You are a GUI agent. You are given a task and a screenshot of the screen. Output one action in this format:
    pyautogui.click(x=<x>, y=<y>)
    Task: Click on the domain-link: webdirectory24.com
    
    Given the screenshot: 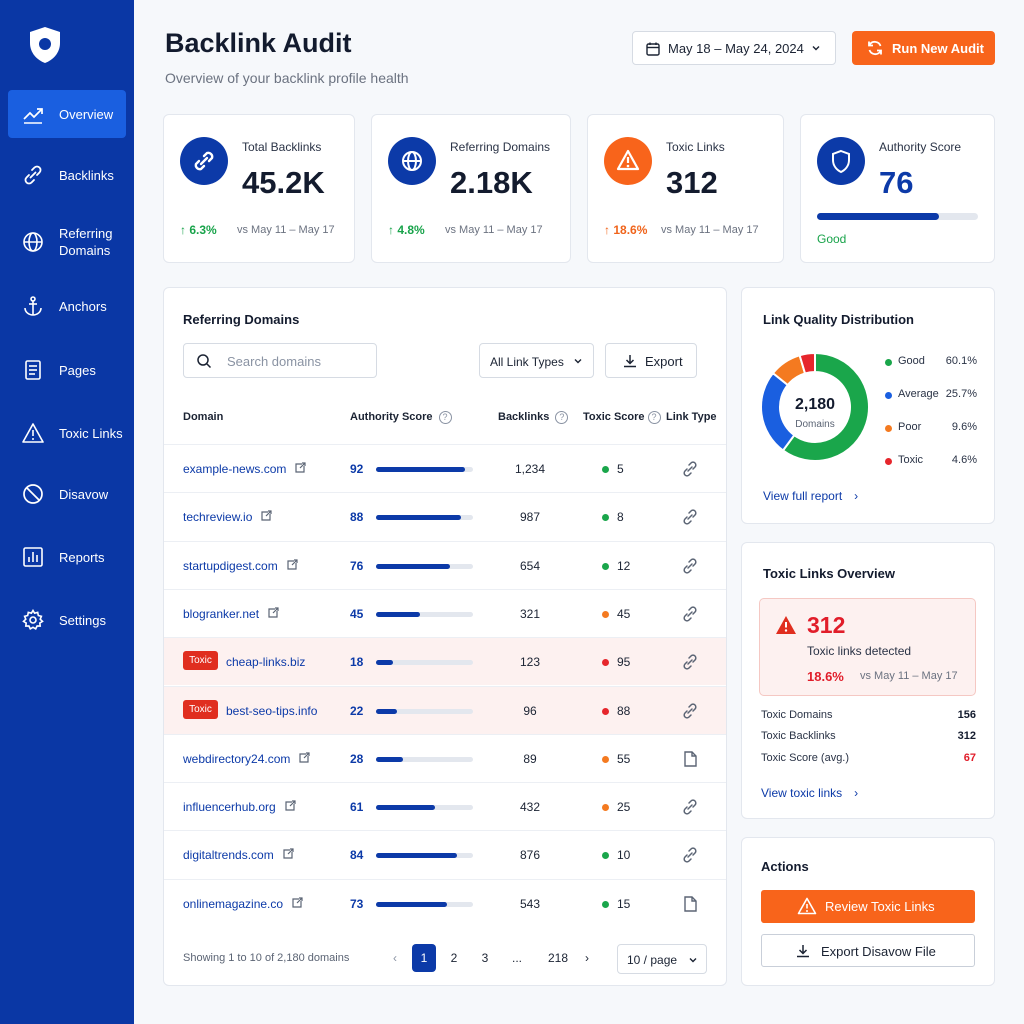 What is the action you would take?
    pyautogui.click(x=237, y=758)
    